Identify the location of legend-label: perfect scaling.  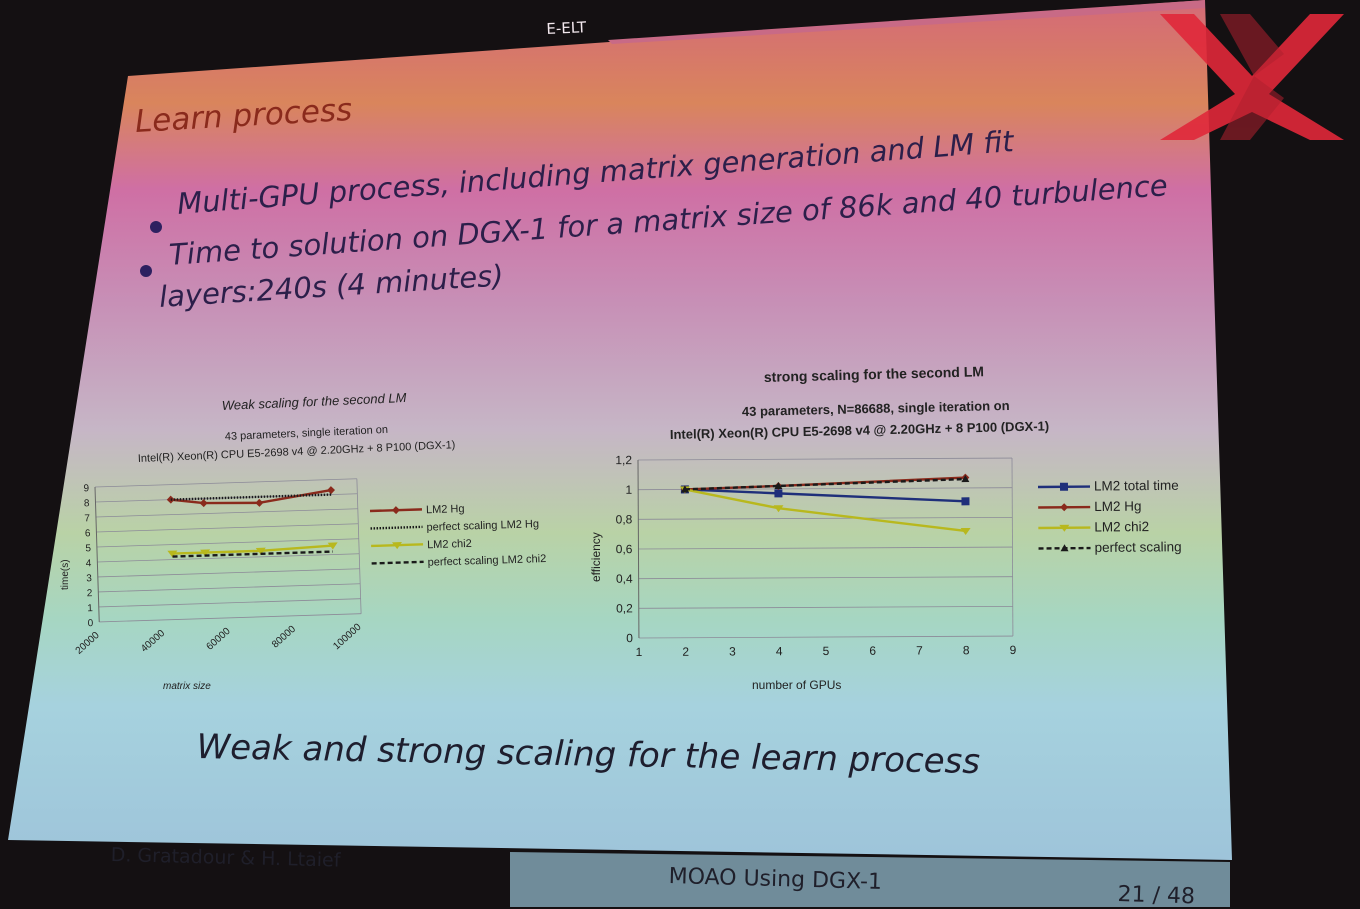
(1137, 547).